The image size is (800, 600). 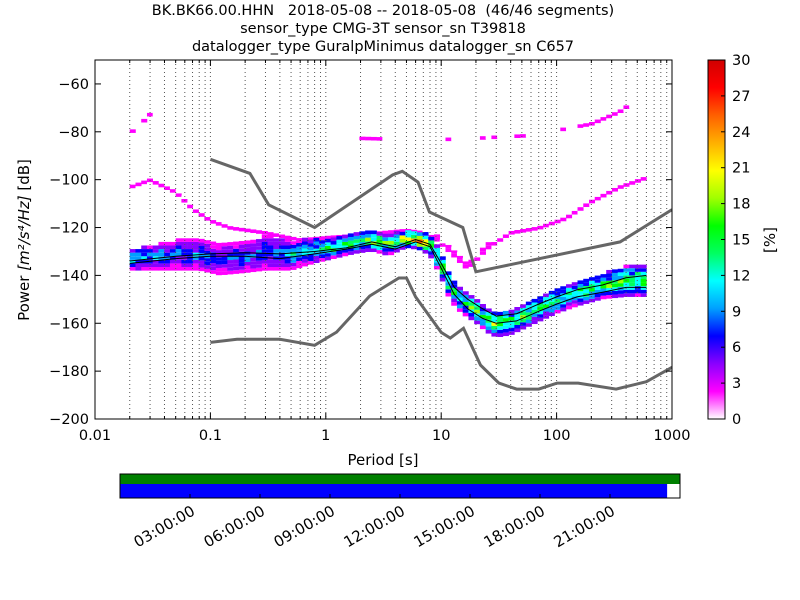 What do you see at coordinates (741, 205) in the screenshot?
I see `colorbar-tick-label: 18` at bounding box center [741, 205].